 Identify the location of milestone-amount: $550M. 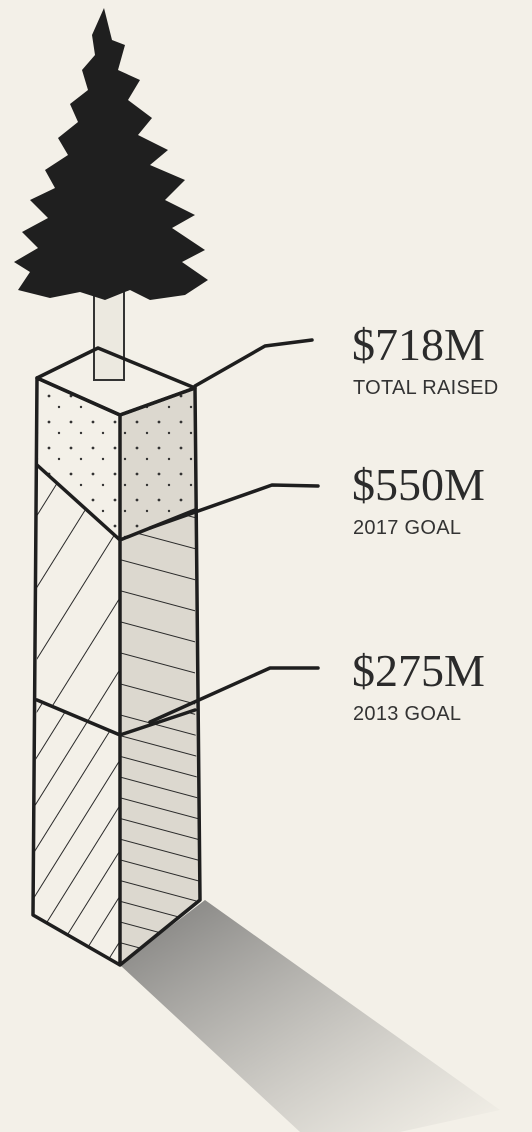
(418, 484).